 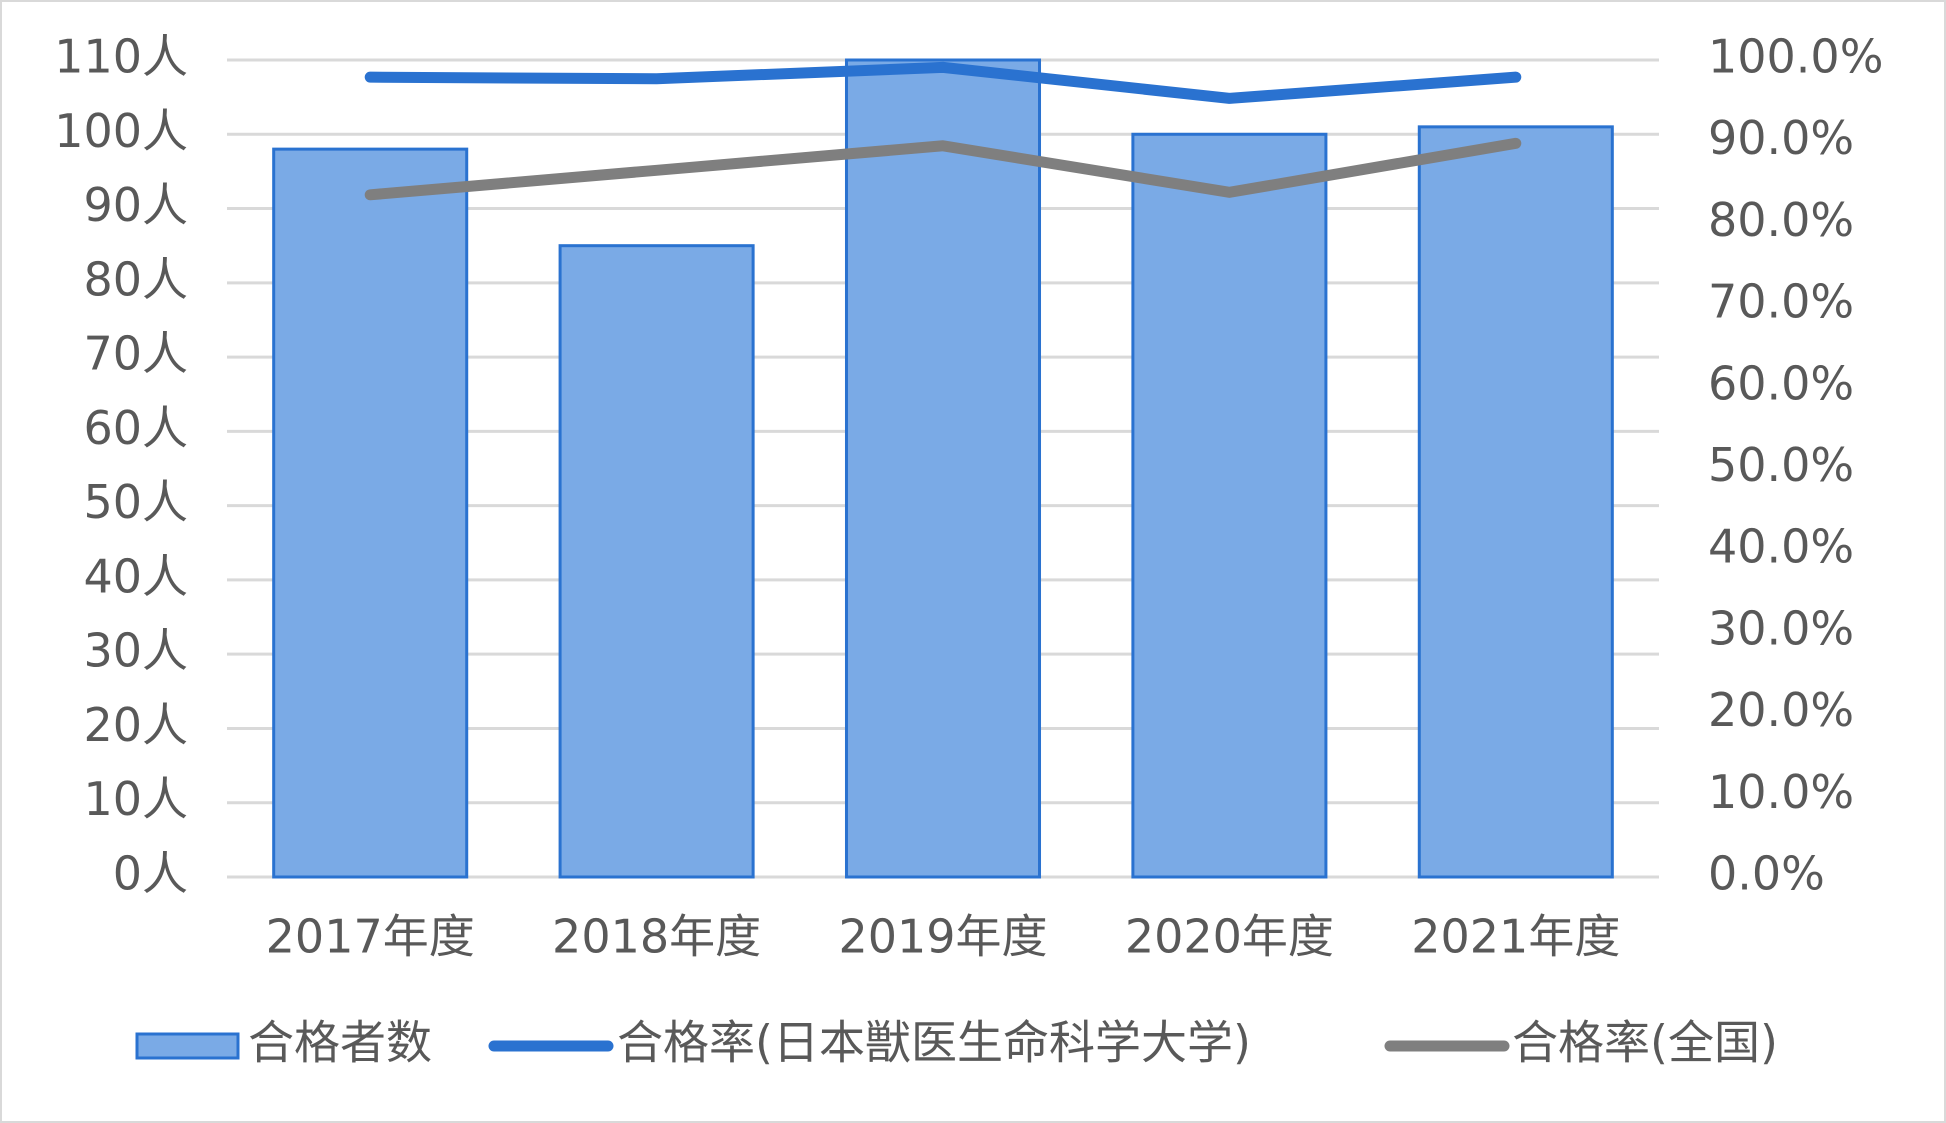 I want to click on y2-tick-label: 30.0%, so click(x=1781, y=628).